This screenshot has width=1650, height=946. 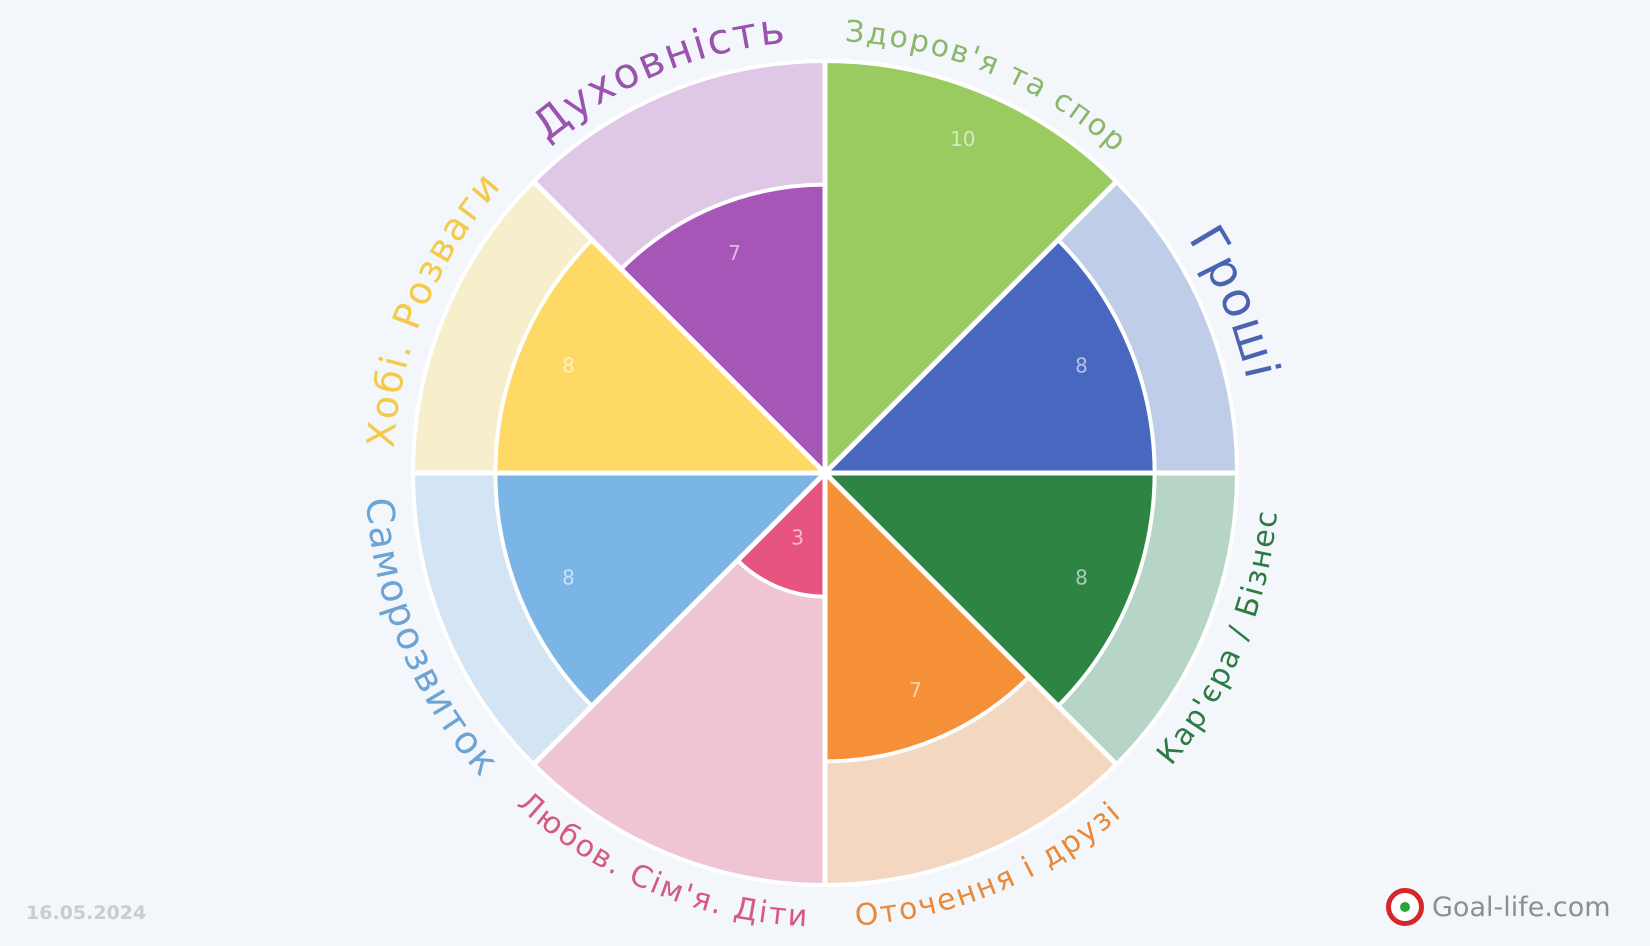 What do you see at coordinates (1405, 907) in the screenshot?
I see `goal-life-logo-icon` at bounding box center [1405, 907].